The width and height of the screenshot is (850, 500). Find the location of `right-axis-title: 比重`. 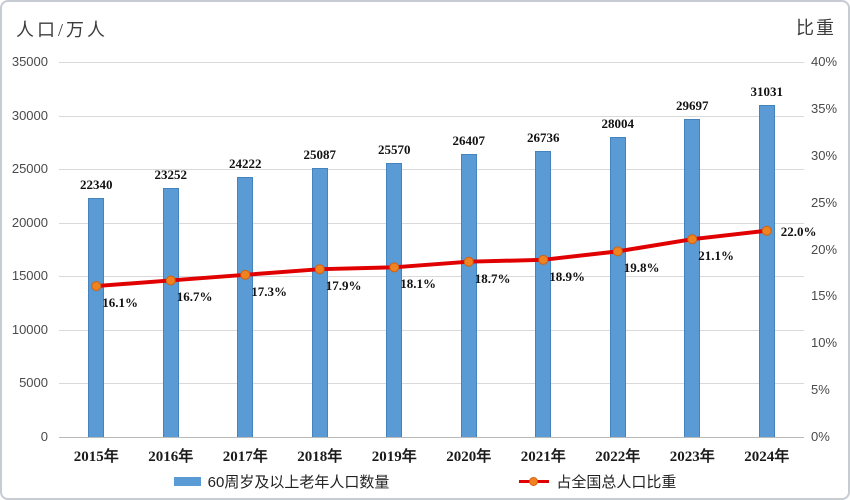

right-axis-title: 比重 is located at coordinates (816, 28).